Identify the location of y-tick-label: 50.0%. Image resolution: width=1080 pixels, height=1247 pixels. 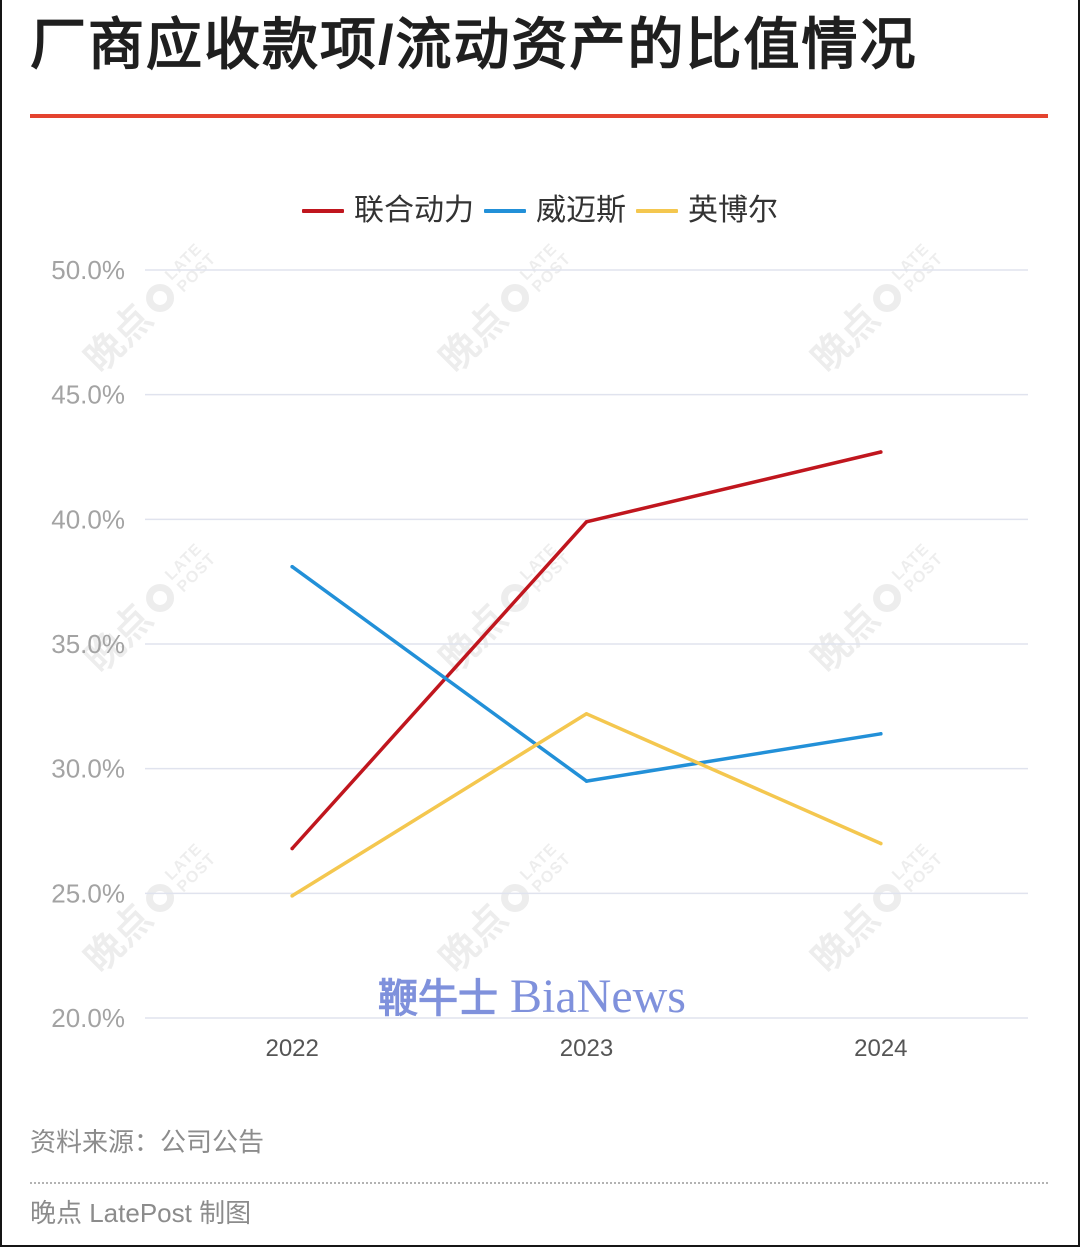
(88, 270).